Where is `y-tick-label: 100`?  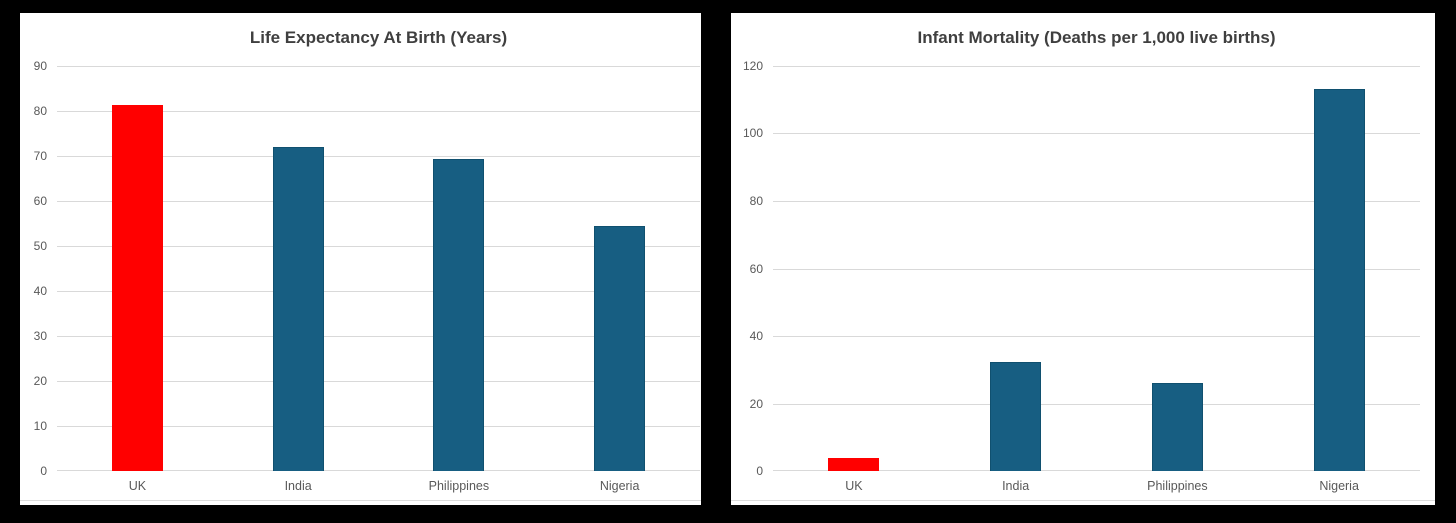 y-tick-label: 100 is located at coordinates (752, 133).